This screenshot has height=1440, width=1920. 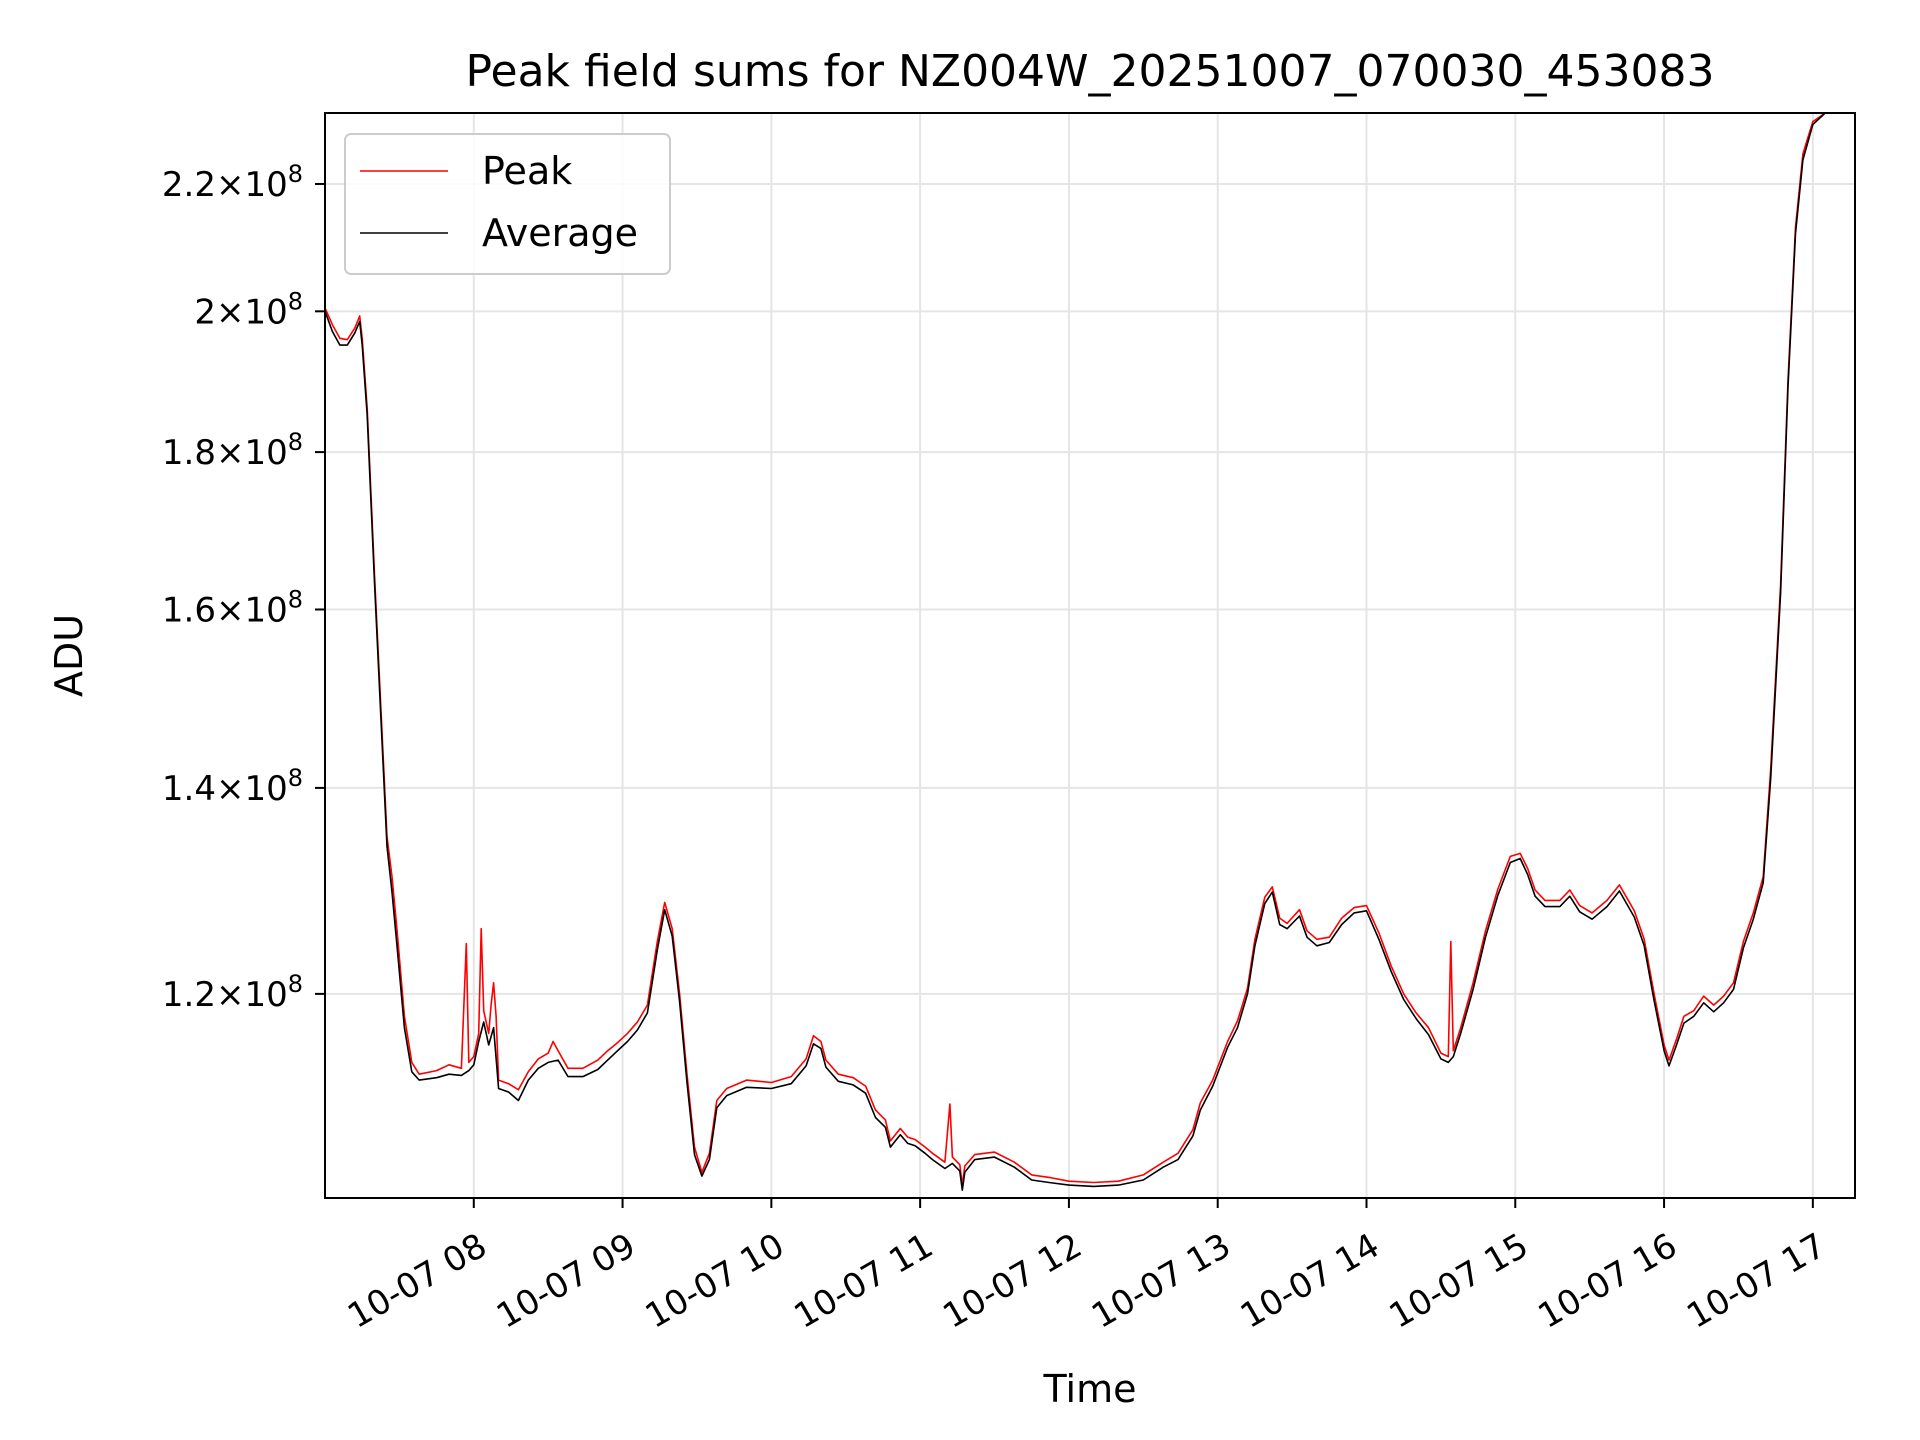 What do you see at coordinates (232, 786) in the screenshot?
I see `y-tick-label: 1.4×108` at bounding box center [232, 786].